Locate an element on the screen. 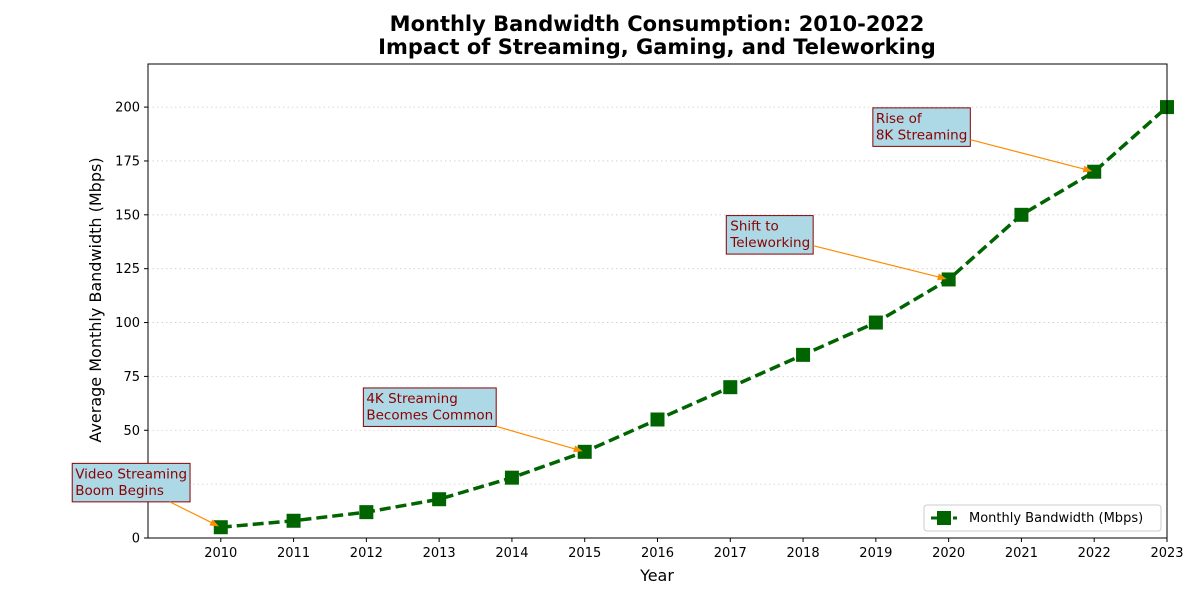  annotation: Shift to Teleworking is located at coordinates (769, 235).